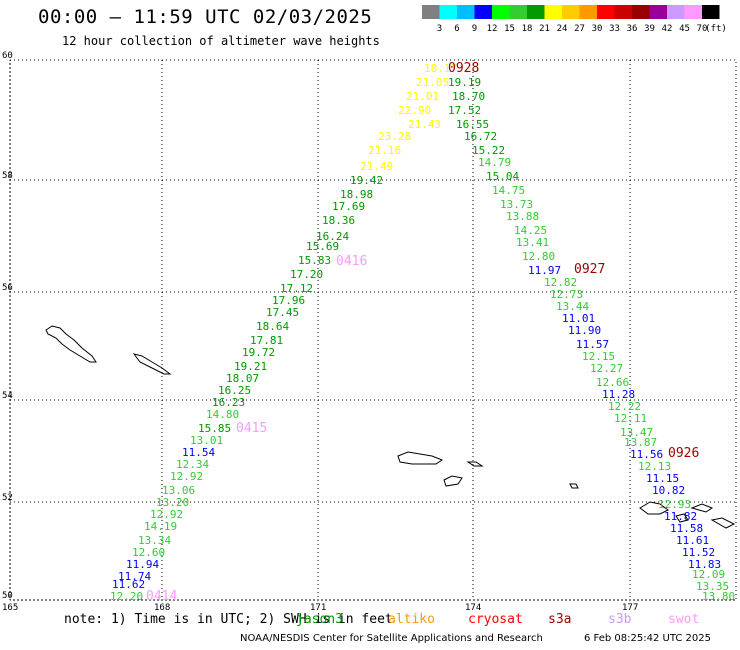 This screenshot has height=650, width=740. I want to click on wave-height-value: 17.12, so click(296, 288).